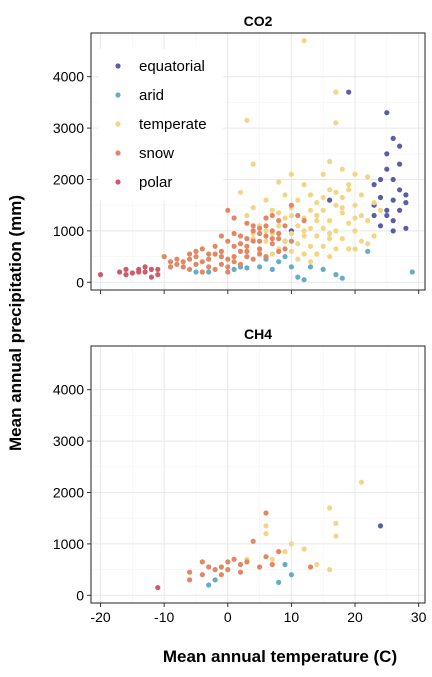 This screenshot has width=432, height=677. What do you see at coordinates (280, 656) in the screenshot?
I see `x-axis-title: Mean annual temperature (C)` at bounding box center [280, 656].